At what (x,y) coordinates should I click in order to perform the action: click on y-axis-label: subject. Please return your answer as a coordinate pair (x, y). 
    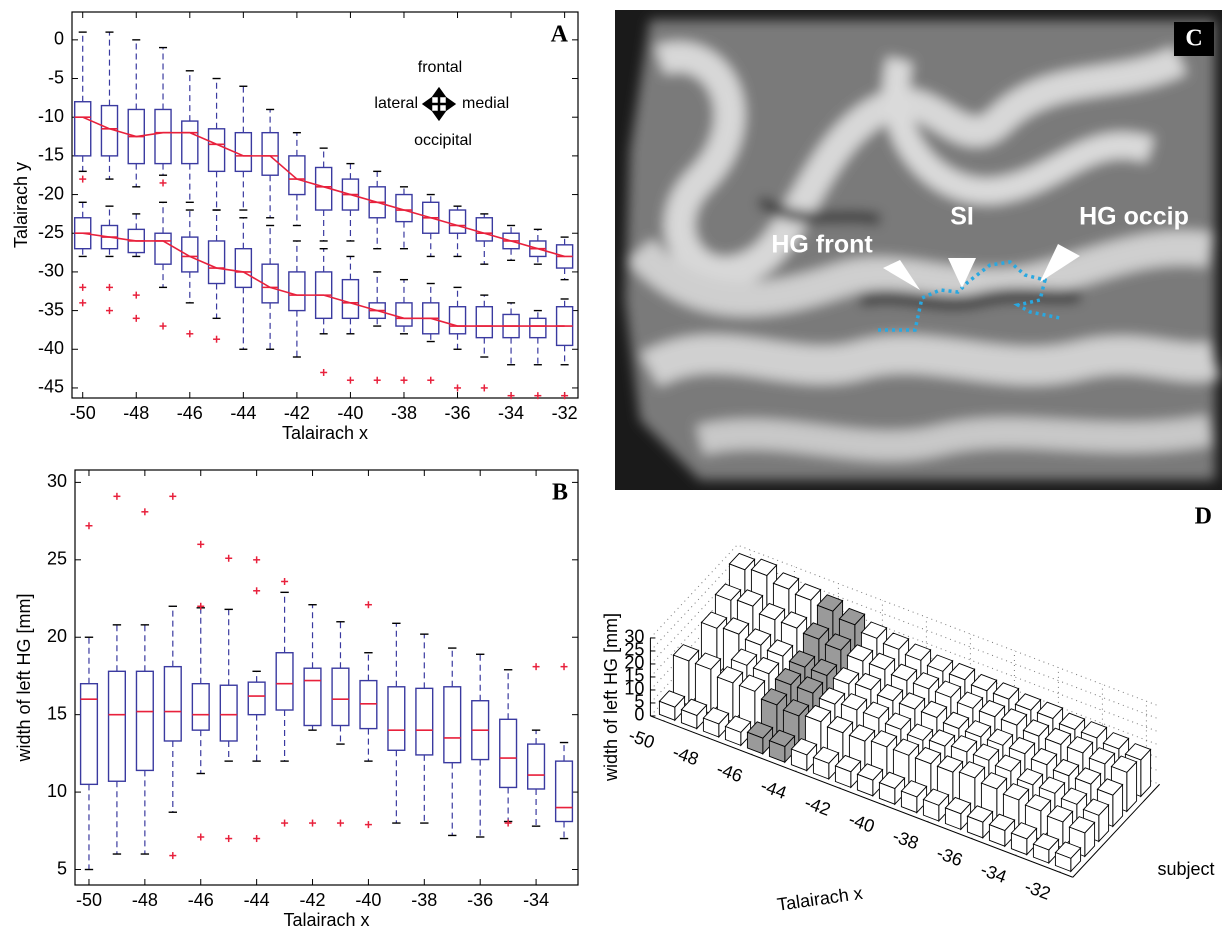
    Looking at the image, I should click on (1185, 869).